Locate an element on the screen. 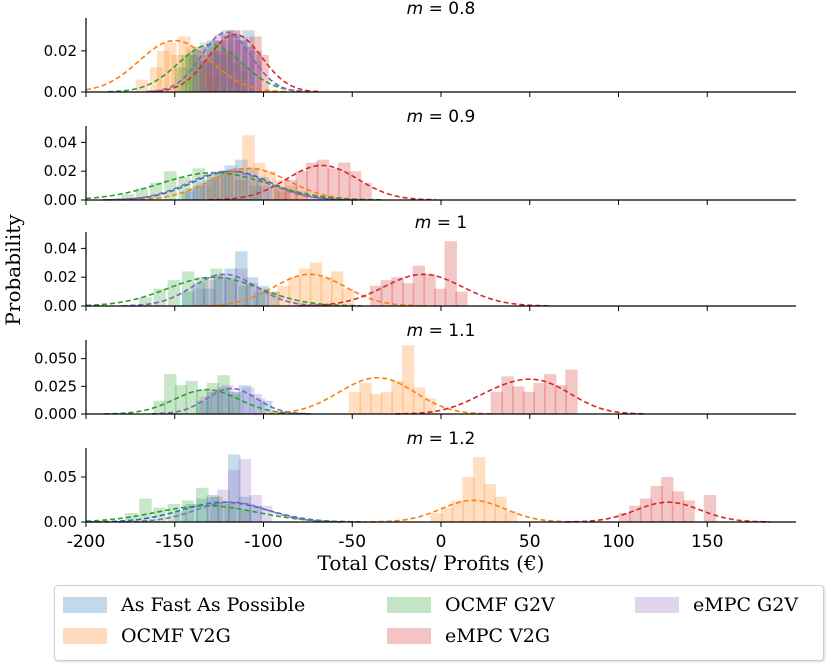  legend-swatch-empc-v2g is located at coordinates (409, 636).